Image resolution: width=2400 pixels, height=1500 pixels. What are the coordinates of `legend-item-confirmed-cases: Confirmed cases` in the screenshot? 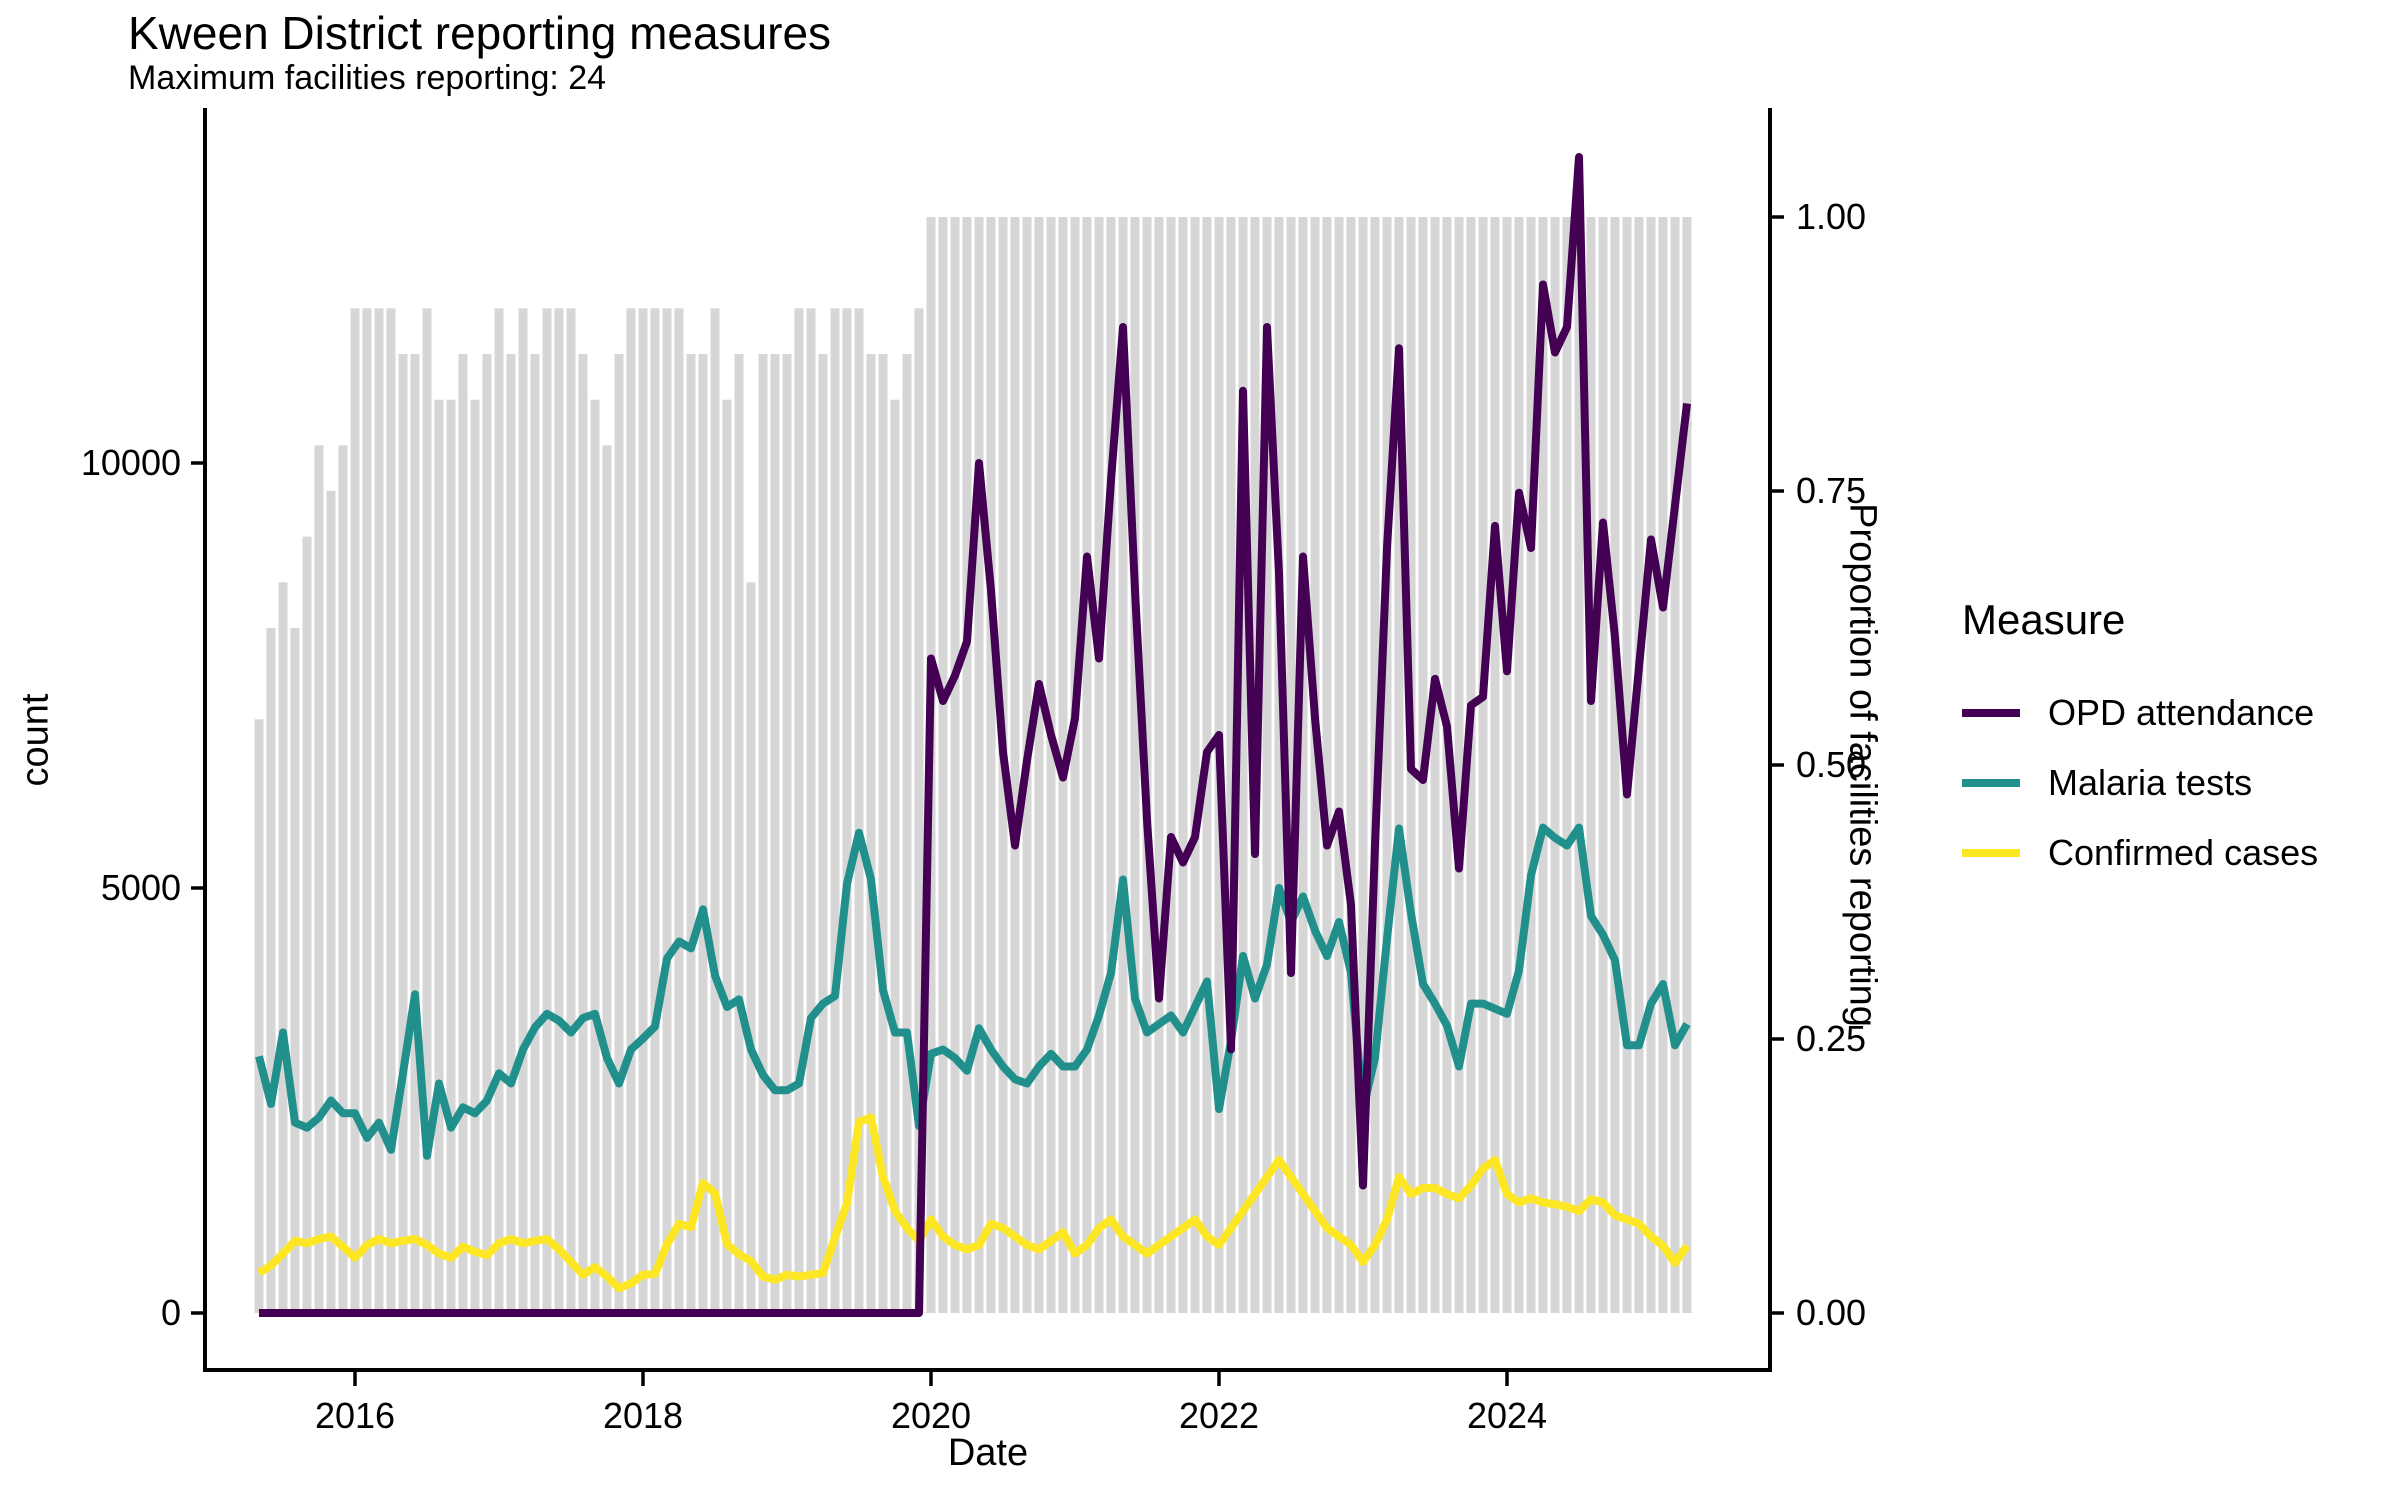 It's located at (2140, 853).